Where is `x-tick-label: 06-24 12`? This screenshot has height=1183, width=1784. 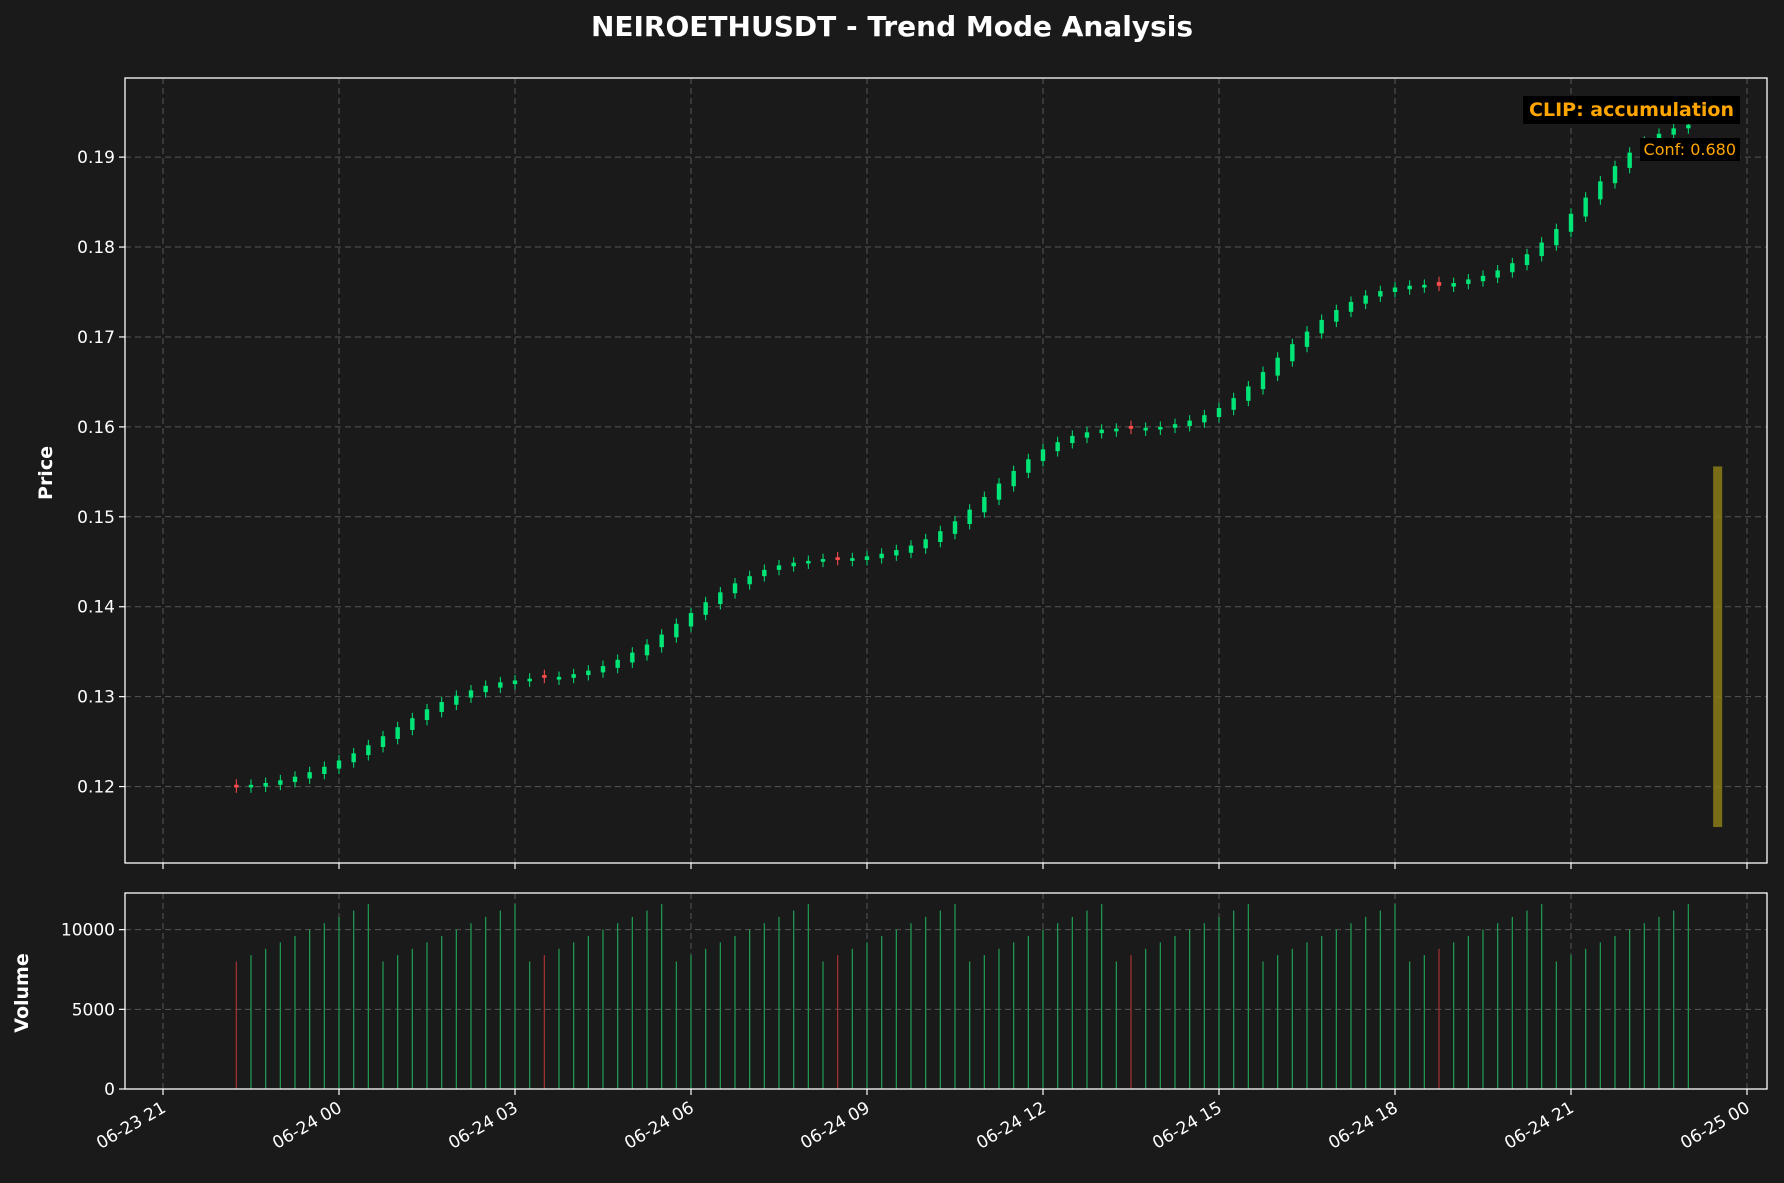
x-tick-label: 06-24 12 is located at coordinates (1011, 1126).